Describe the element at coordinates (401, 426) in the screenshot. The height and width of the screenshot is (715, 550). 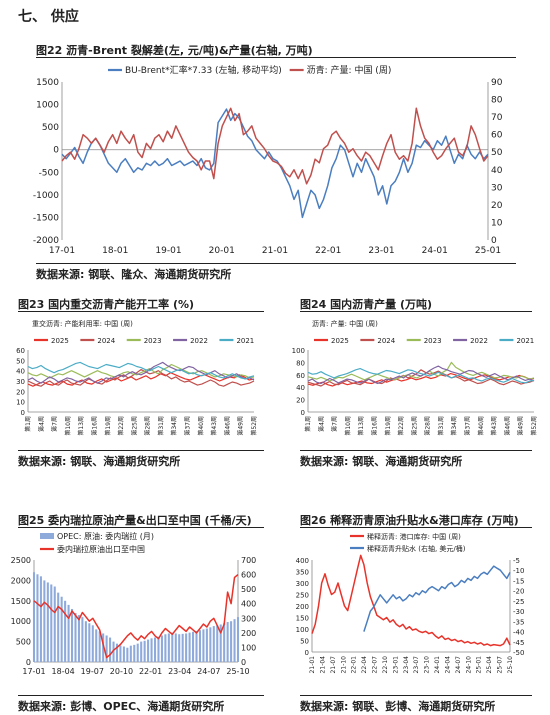
I see `fig24-x-tick-label: 第22周` at that location.